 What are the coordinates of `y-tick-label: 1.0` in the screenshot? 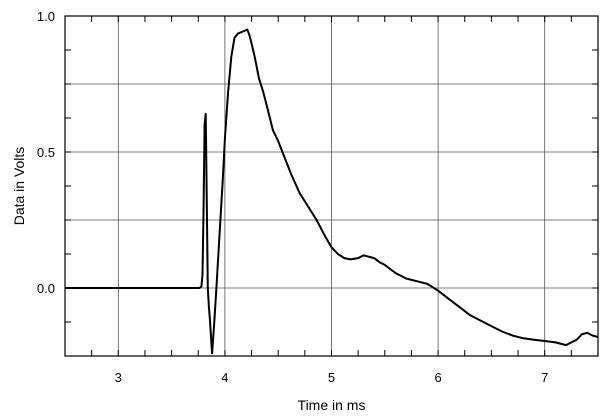 It's located at (46, 16).